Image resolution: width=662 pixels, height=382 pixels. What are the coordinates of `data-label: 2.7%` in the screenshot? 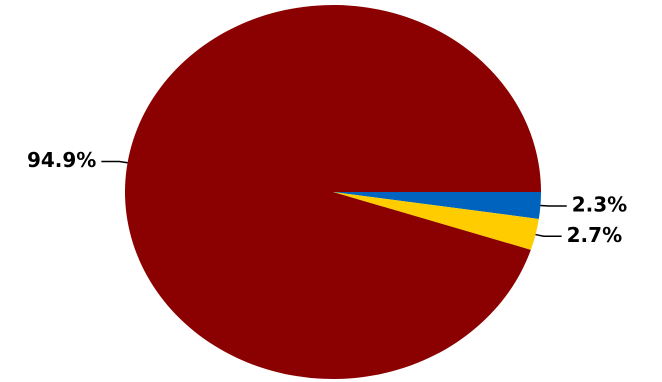 It's located at (594, 235).